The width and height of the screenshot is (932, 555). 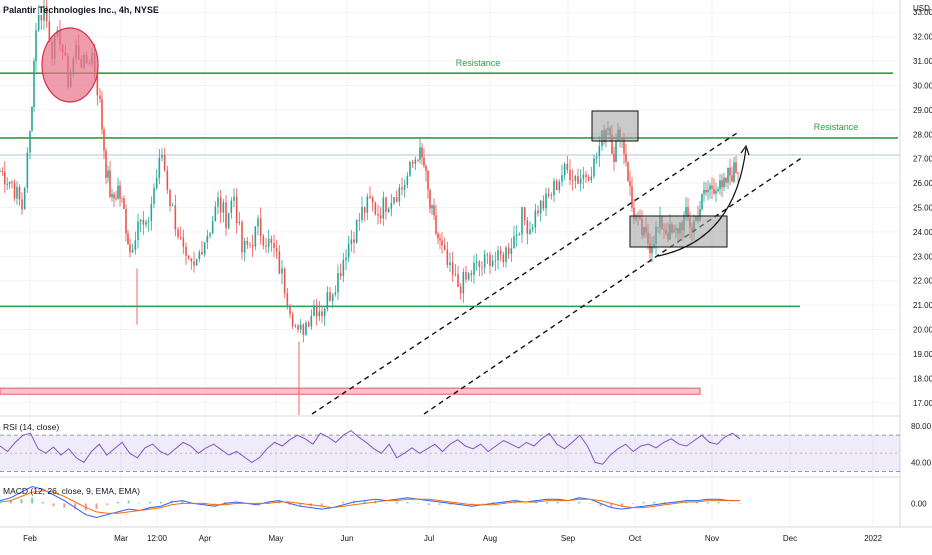 What do you see at coordinates (70, 65) in the screenshot?
I see `circle-marker` at bounding box center [70, 65].